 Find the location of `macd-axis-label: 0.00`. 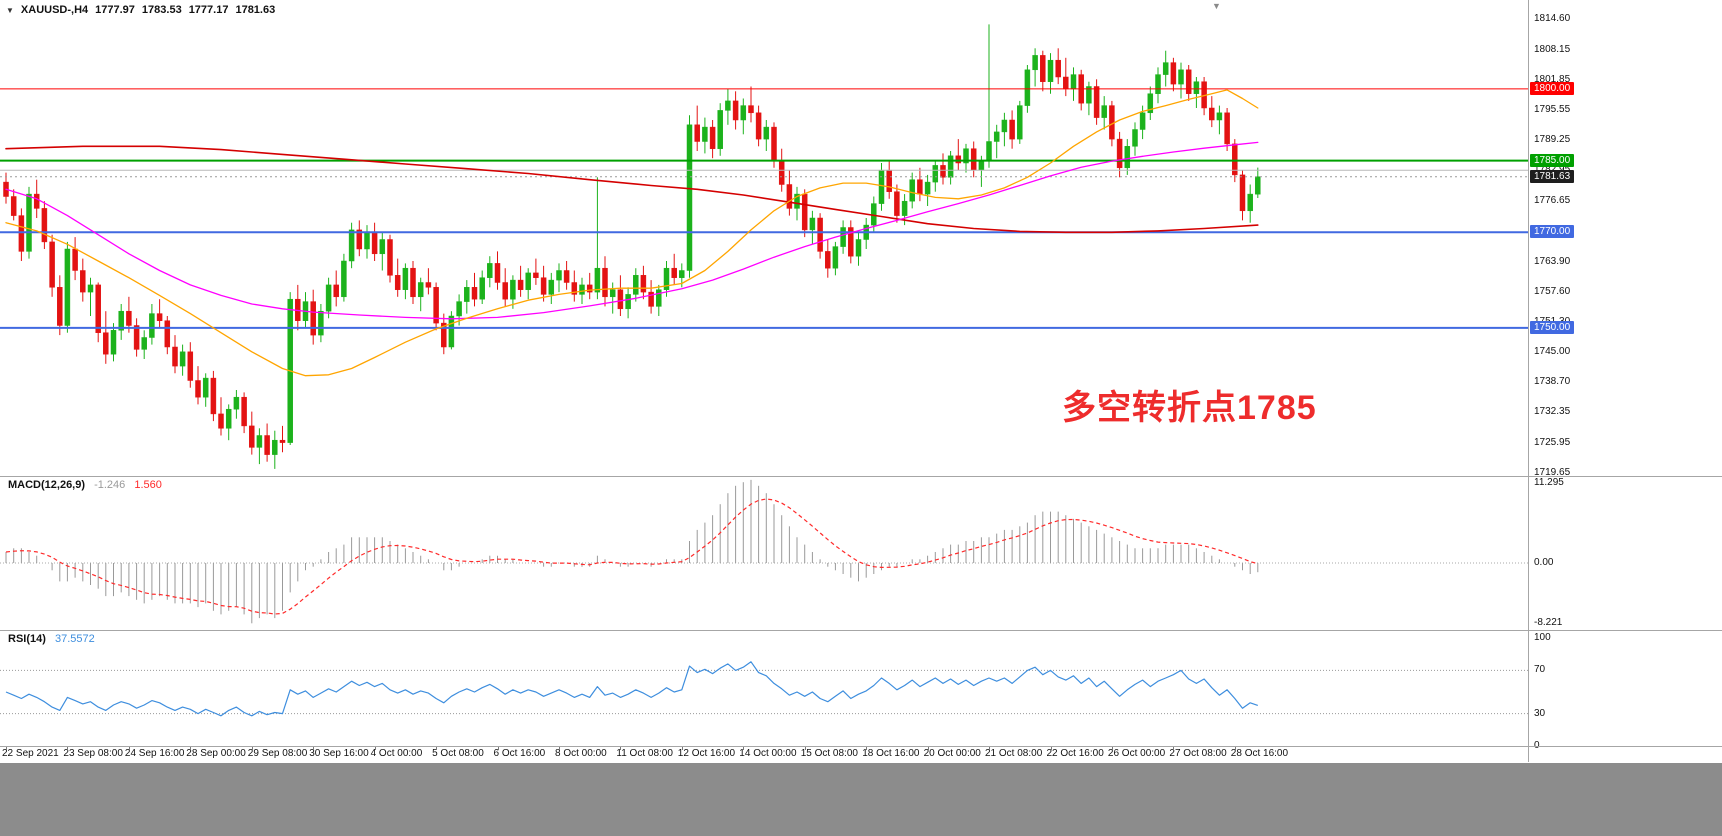

macd-axis-label: 0.00 is located at coordinates (1544, 562).